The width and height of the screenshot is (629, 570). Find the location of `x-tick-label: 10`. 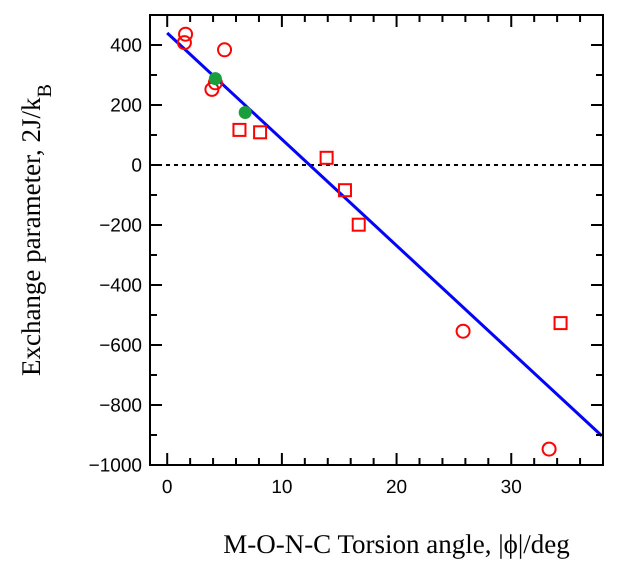

x-tick-label: 10 is located at coordinates (281, 487).